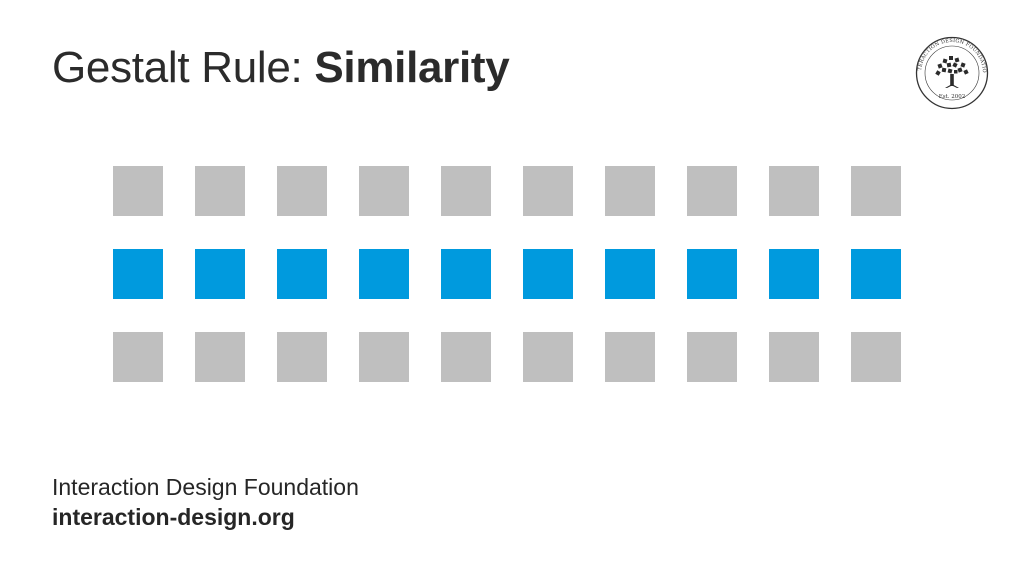 The image size is (1024, 576). I want to click on footer-organization: Interaction Design Foundation, so click(205, 487).